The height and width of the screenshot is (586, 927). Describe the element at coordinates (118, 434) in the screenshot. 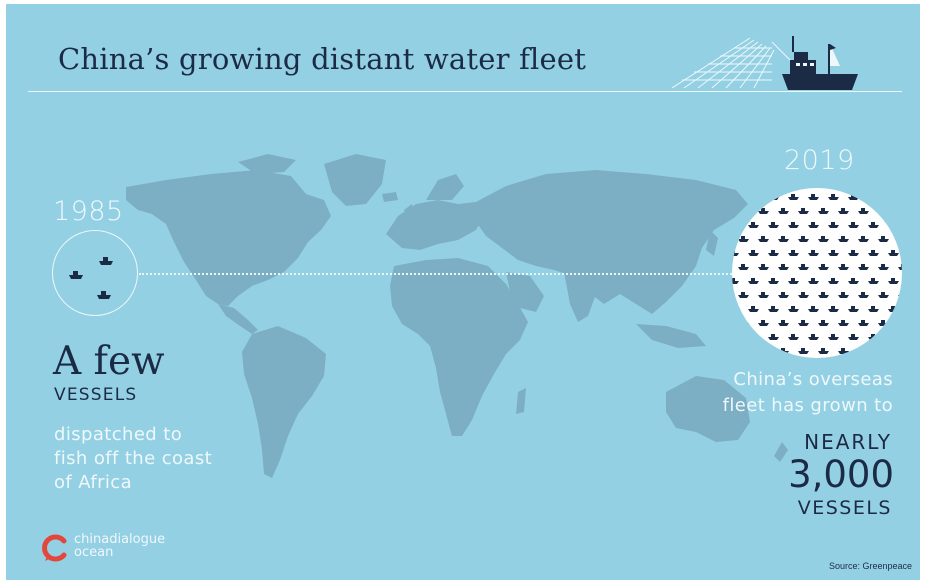

I see `description-1985-line: dispatched to` at that location.